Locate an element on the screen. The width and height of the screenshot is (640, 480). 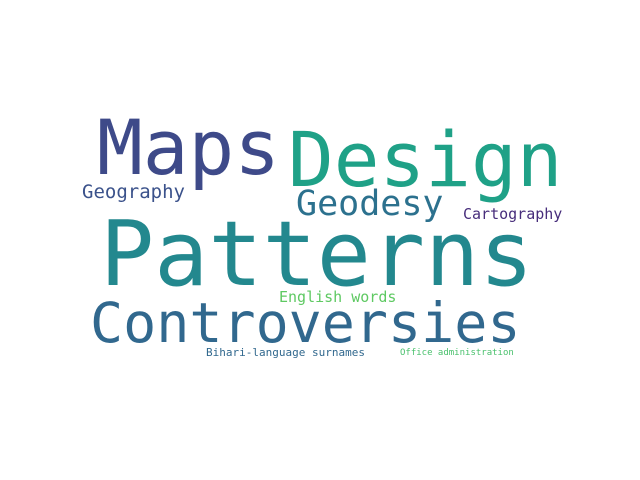
word-geodesy: Geodesy is located at coordinates (370, 204).